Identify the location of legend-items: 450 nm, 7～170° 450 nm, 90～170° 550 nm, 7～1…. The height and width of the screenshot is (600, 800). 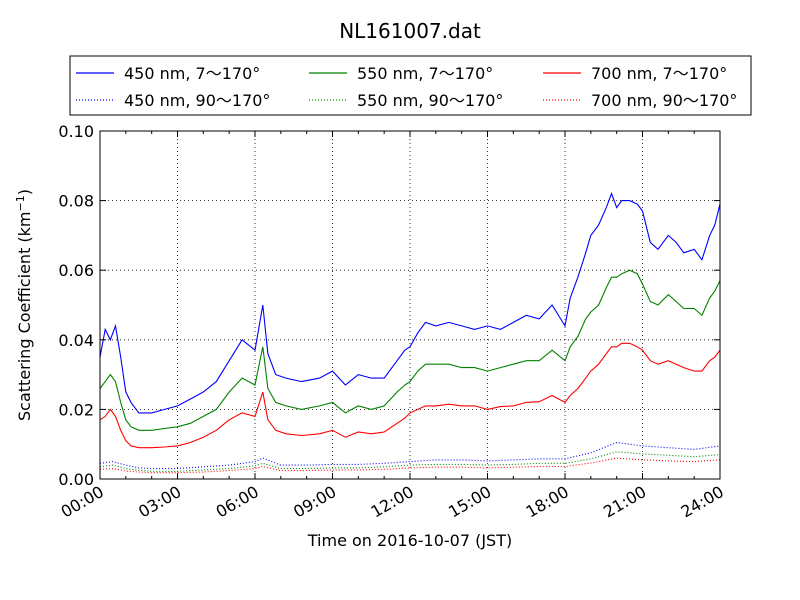
(406, 87).